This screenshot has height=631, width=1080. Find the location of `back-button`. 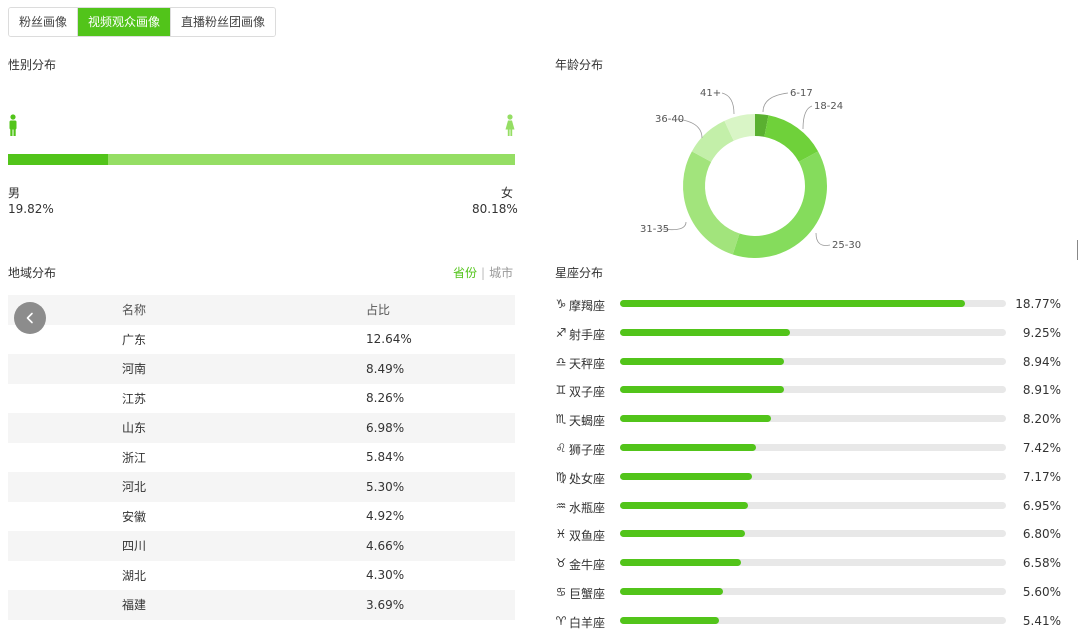

back-button is located at coordinates (30, 318).